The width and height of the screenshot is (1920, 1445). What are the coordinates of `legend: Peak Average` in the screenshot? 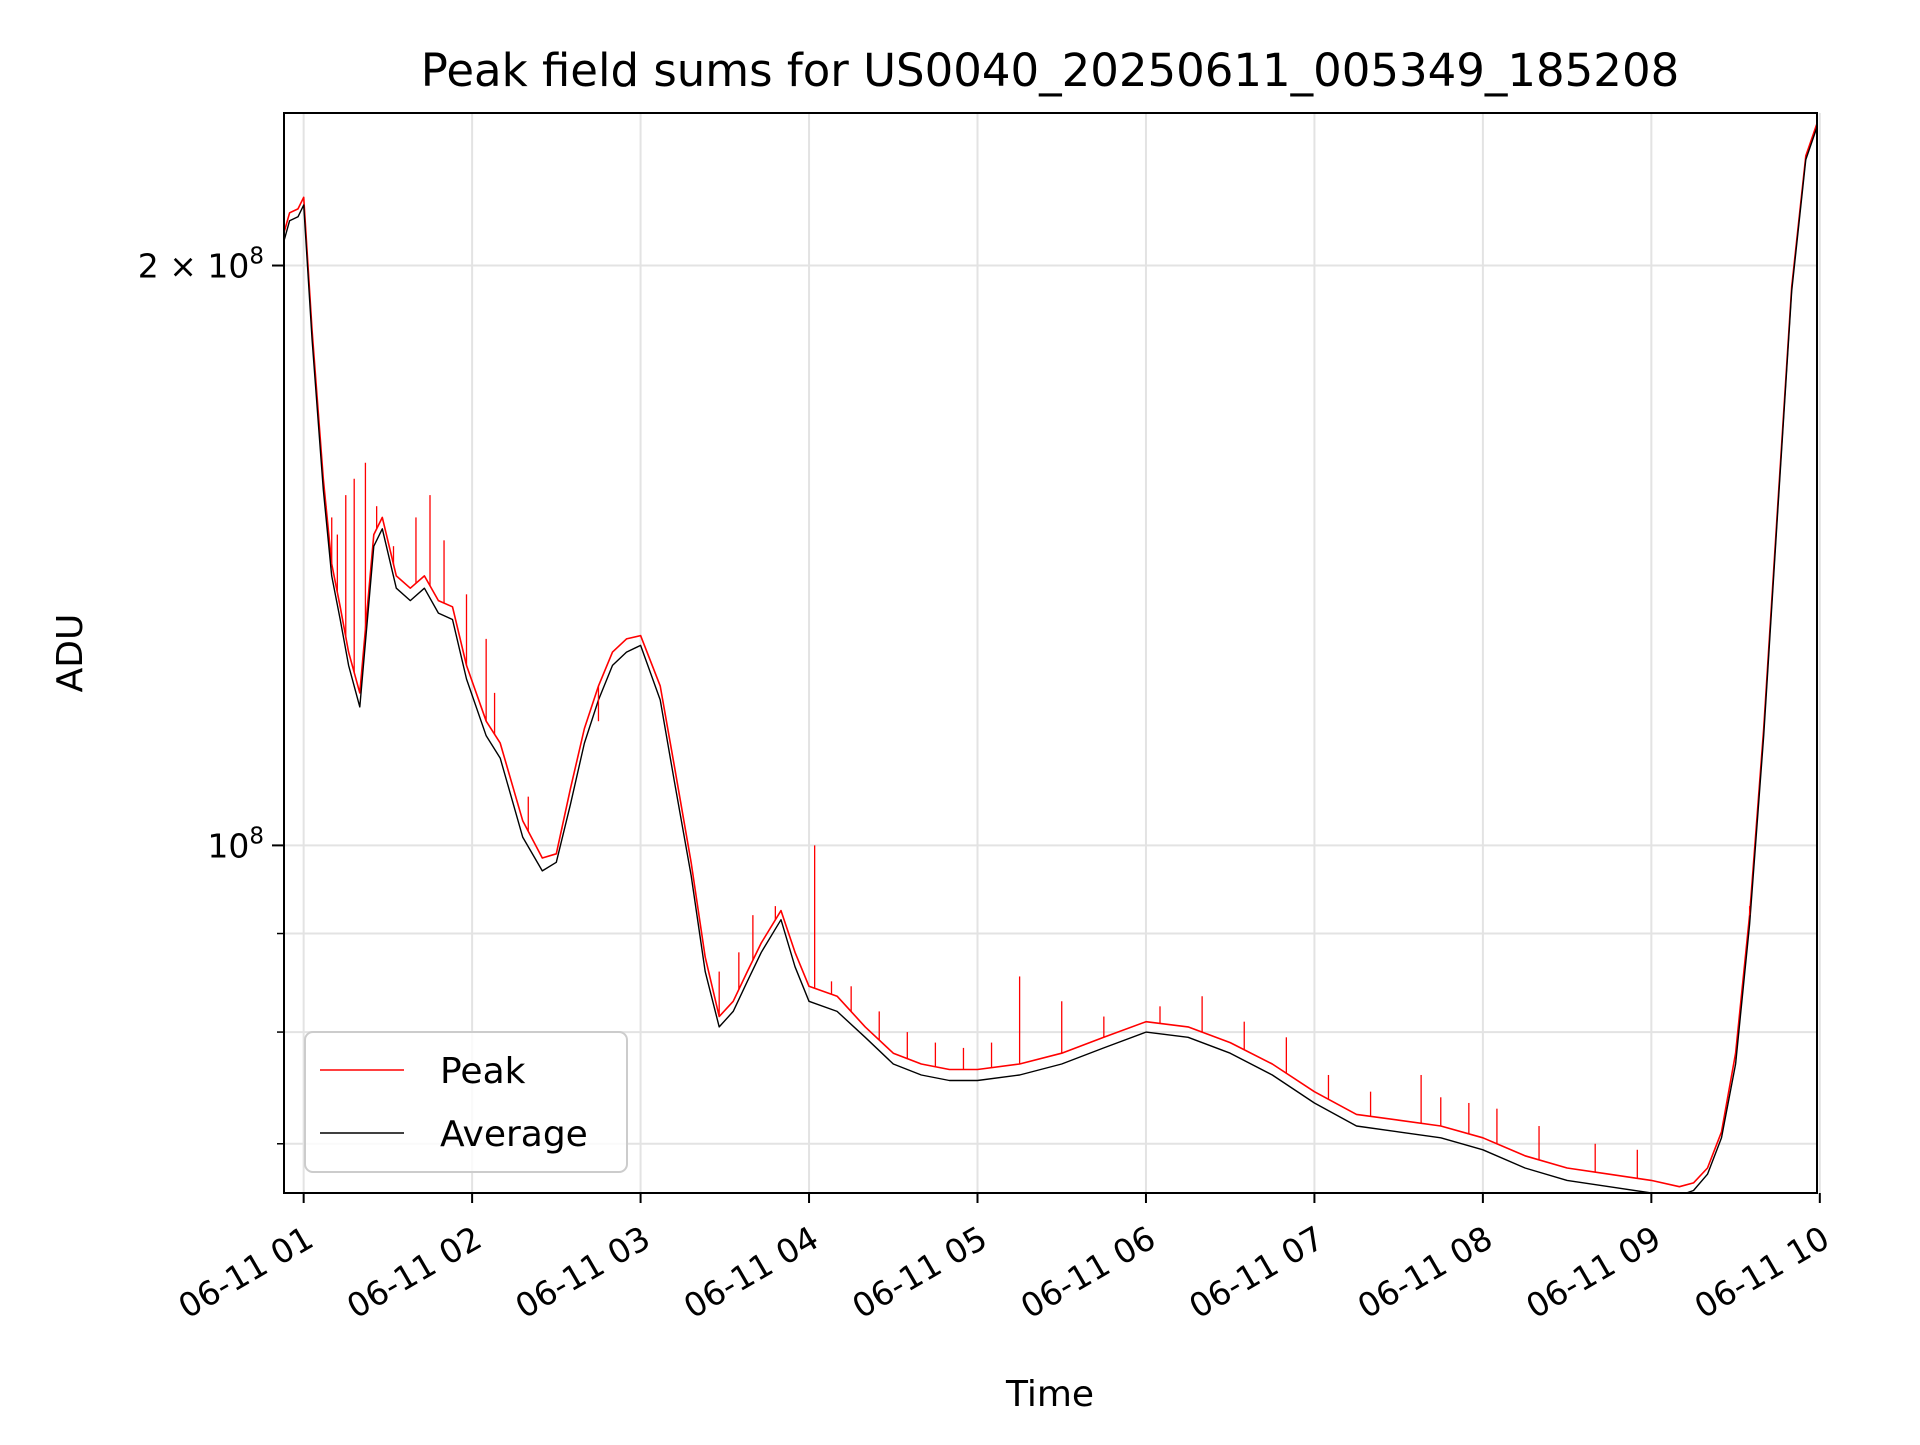 It's located at (466, 1102).